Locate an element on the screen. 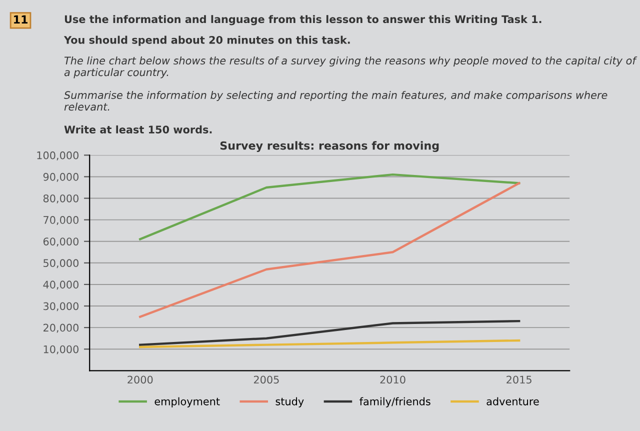  text: Write at least 150 words. is located at coordinates (138, 129).